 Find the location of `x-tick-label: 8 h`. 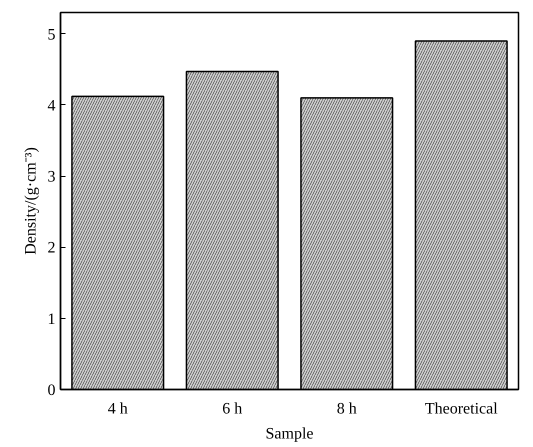

x-tick-label: 8 h is located at coordinates (346, 409).